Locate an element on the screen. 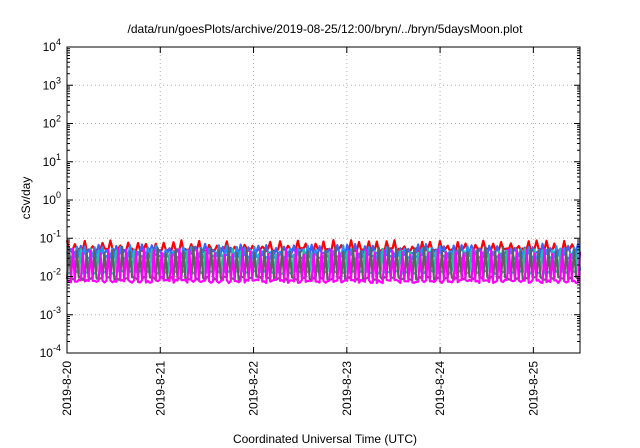 This screenshot has height=448, width=640. y-tick-label: 10⁻³ is located at coordinates (50, 313).